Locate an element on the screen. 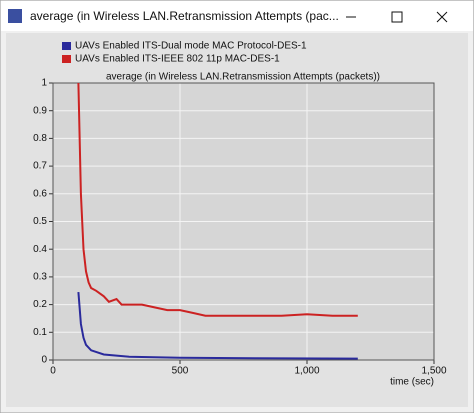  y-tick-label: 0.6 is located at coordinates (40, 193).